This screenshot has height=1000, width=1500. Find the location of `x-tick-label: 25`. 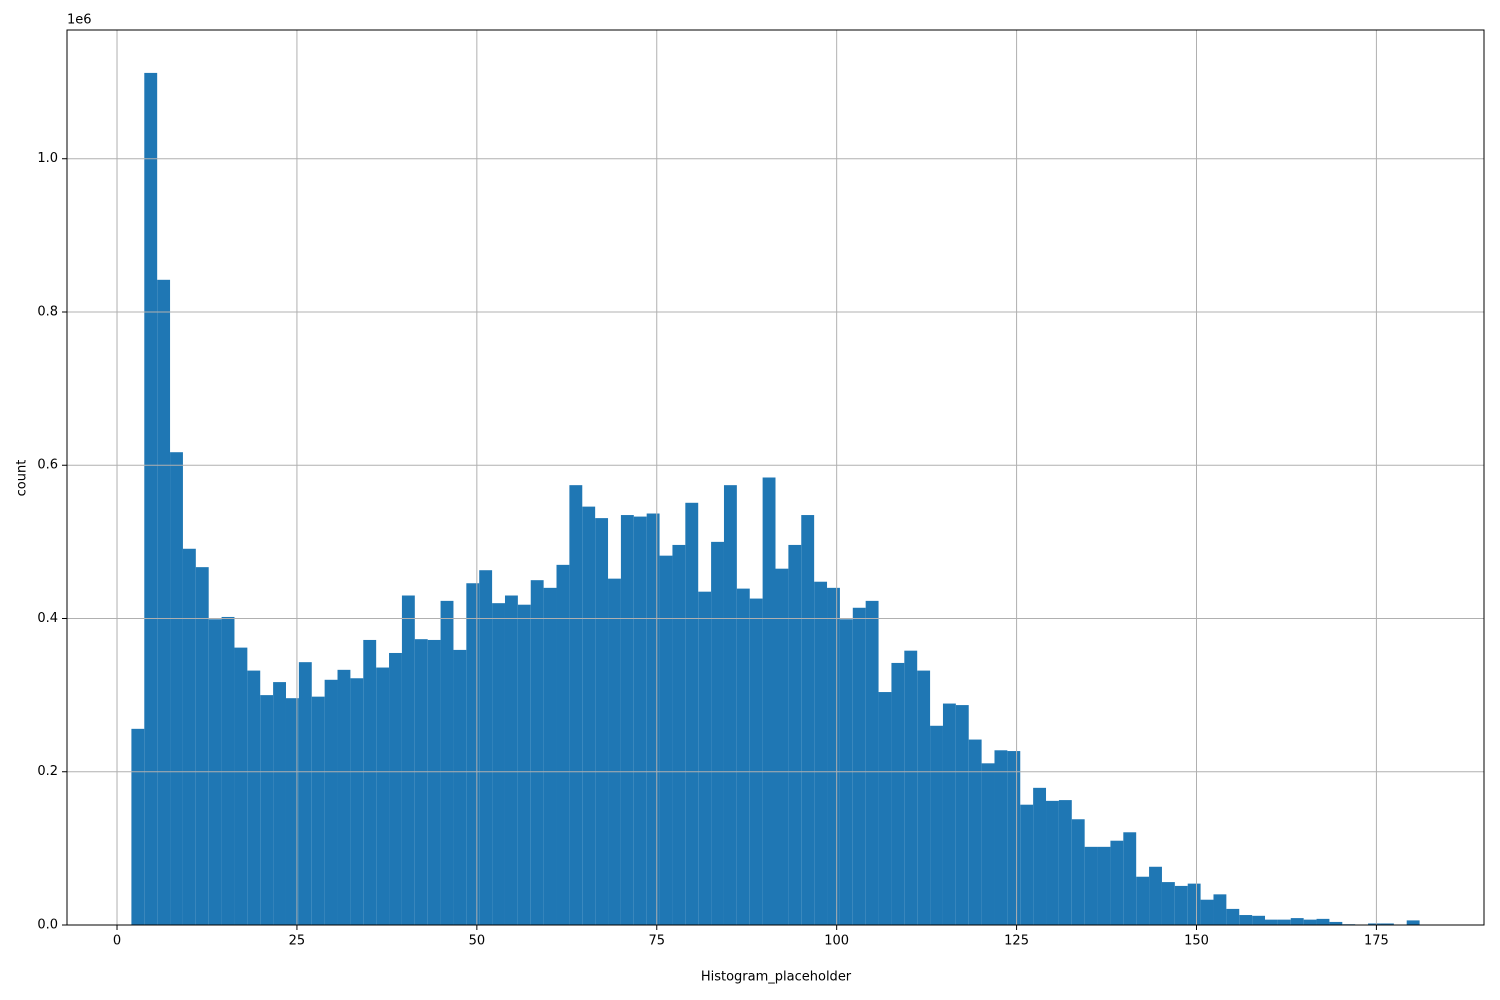

x-tick-label: 25 is located at coordinates (297, 941).